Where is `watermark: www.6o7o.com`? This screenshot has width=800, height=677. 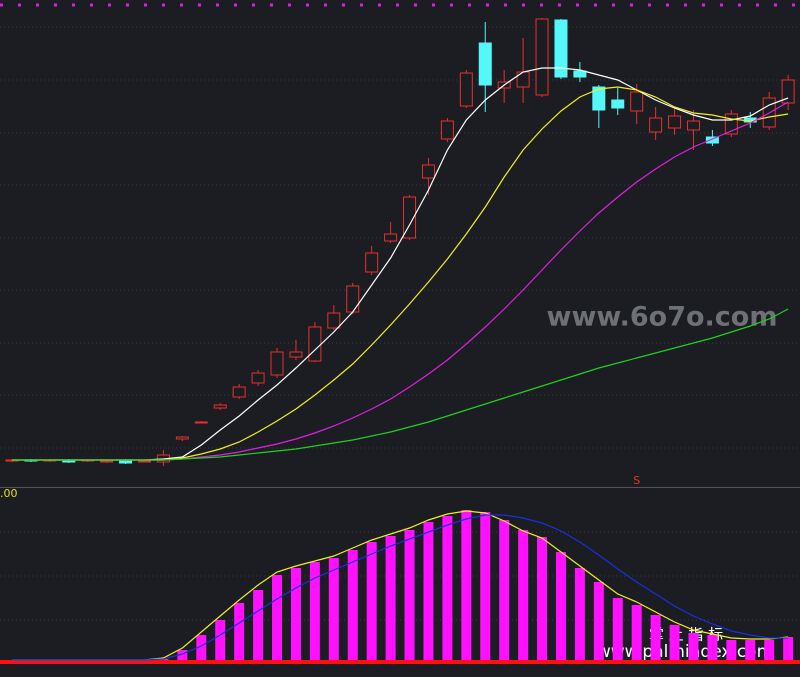 watermark: www.6o7o.com is located at coordinates (662, 317).